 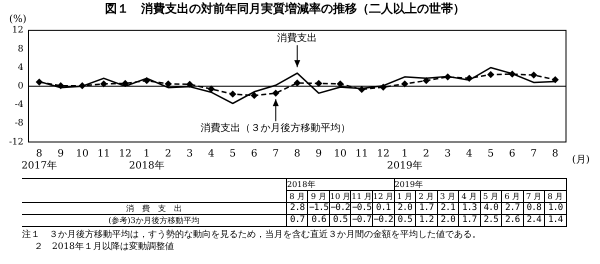 I want to click on data-label: 1.2, so click(x=427, y=220).